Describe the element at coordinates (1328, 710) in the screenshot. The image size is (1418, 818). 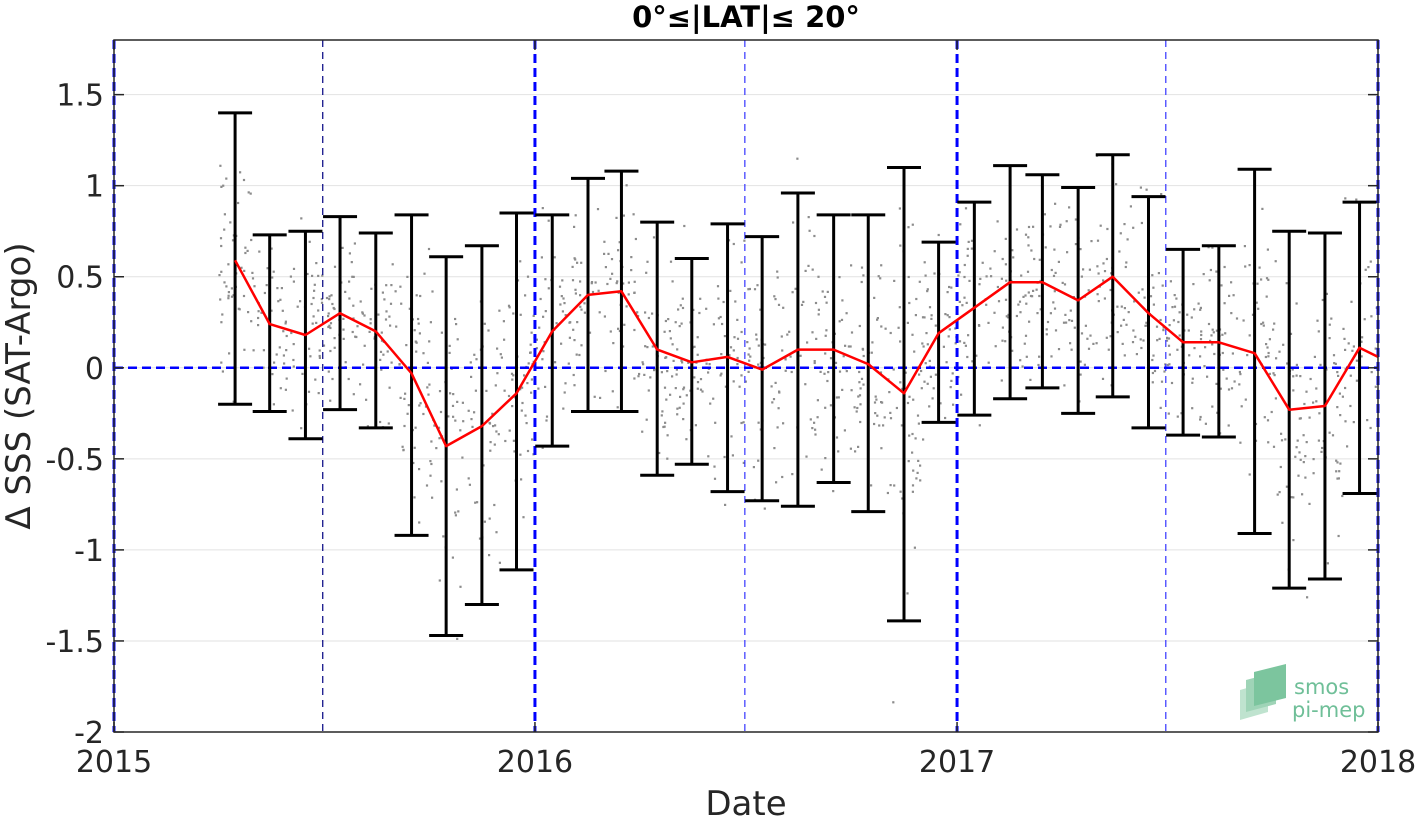
I see `logo-line2: pi-mep` at that location.